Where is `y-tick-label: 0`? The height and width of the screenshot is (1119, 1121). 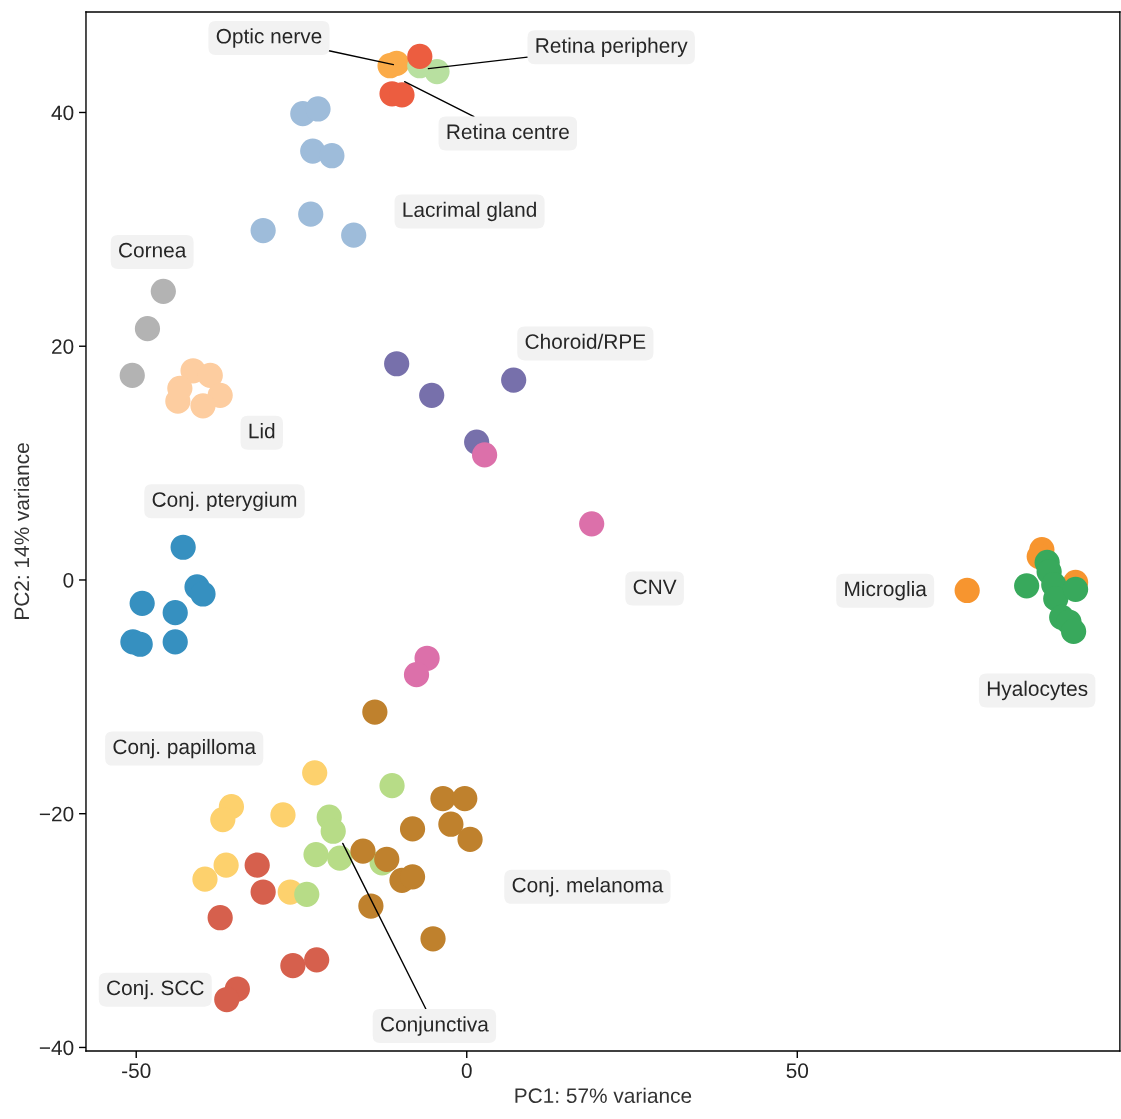 y-tick-label: 0 is located at coordinates (68, 580).